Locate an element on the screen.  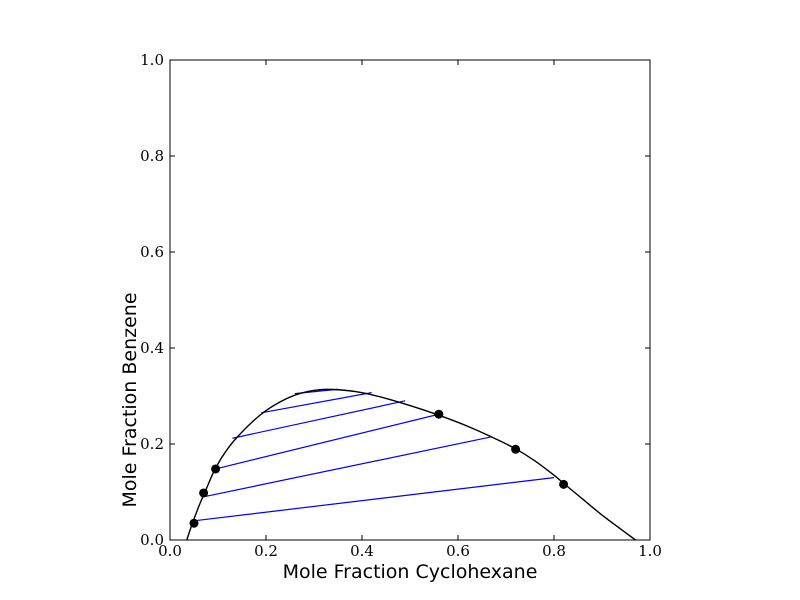
y-tick-label: 0.2 is located at coordinates (152, 444).